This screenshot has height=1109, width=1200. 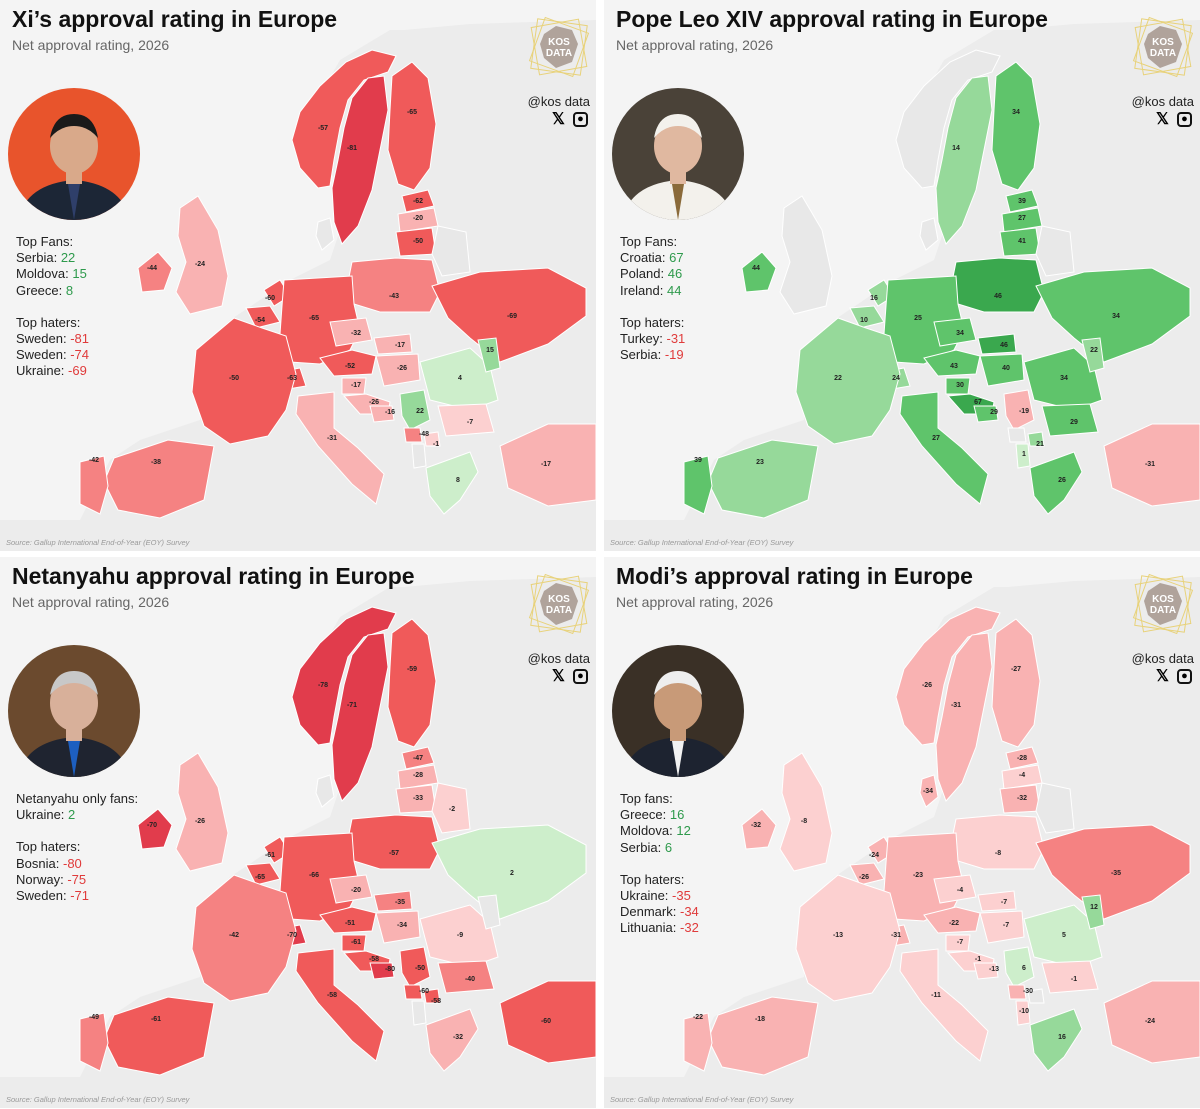 What do you see at coordinates (927, 685) in the screenshot?
I see `map-label-norway: -26` at bounding box center [927, 685].